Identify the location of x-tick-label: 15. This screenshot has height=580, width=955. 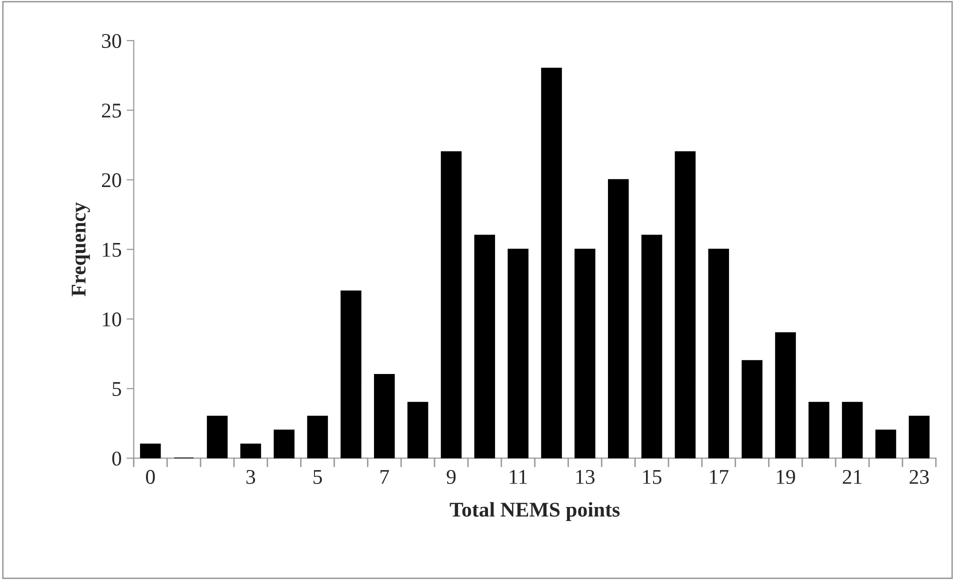
(652, 477).